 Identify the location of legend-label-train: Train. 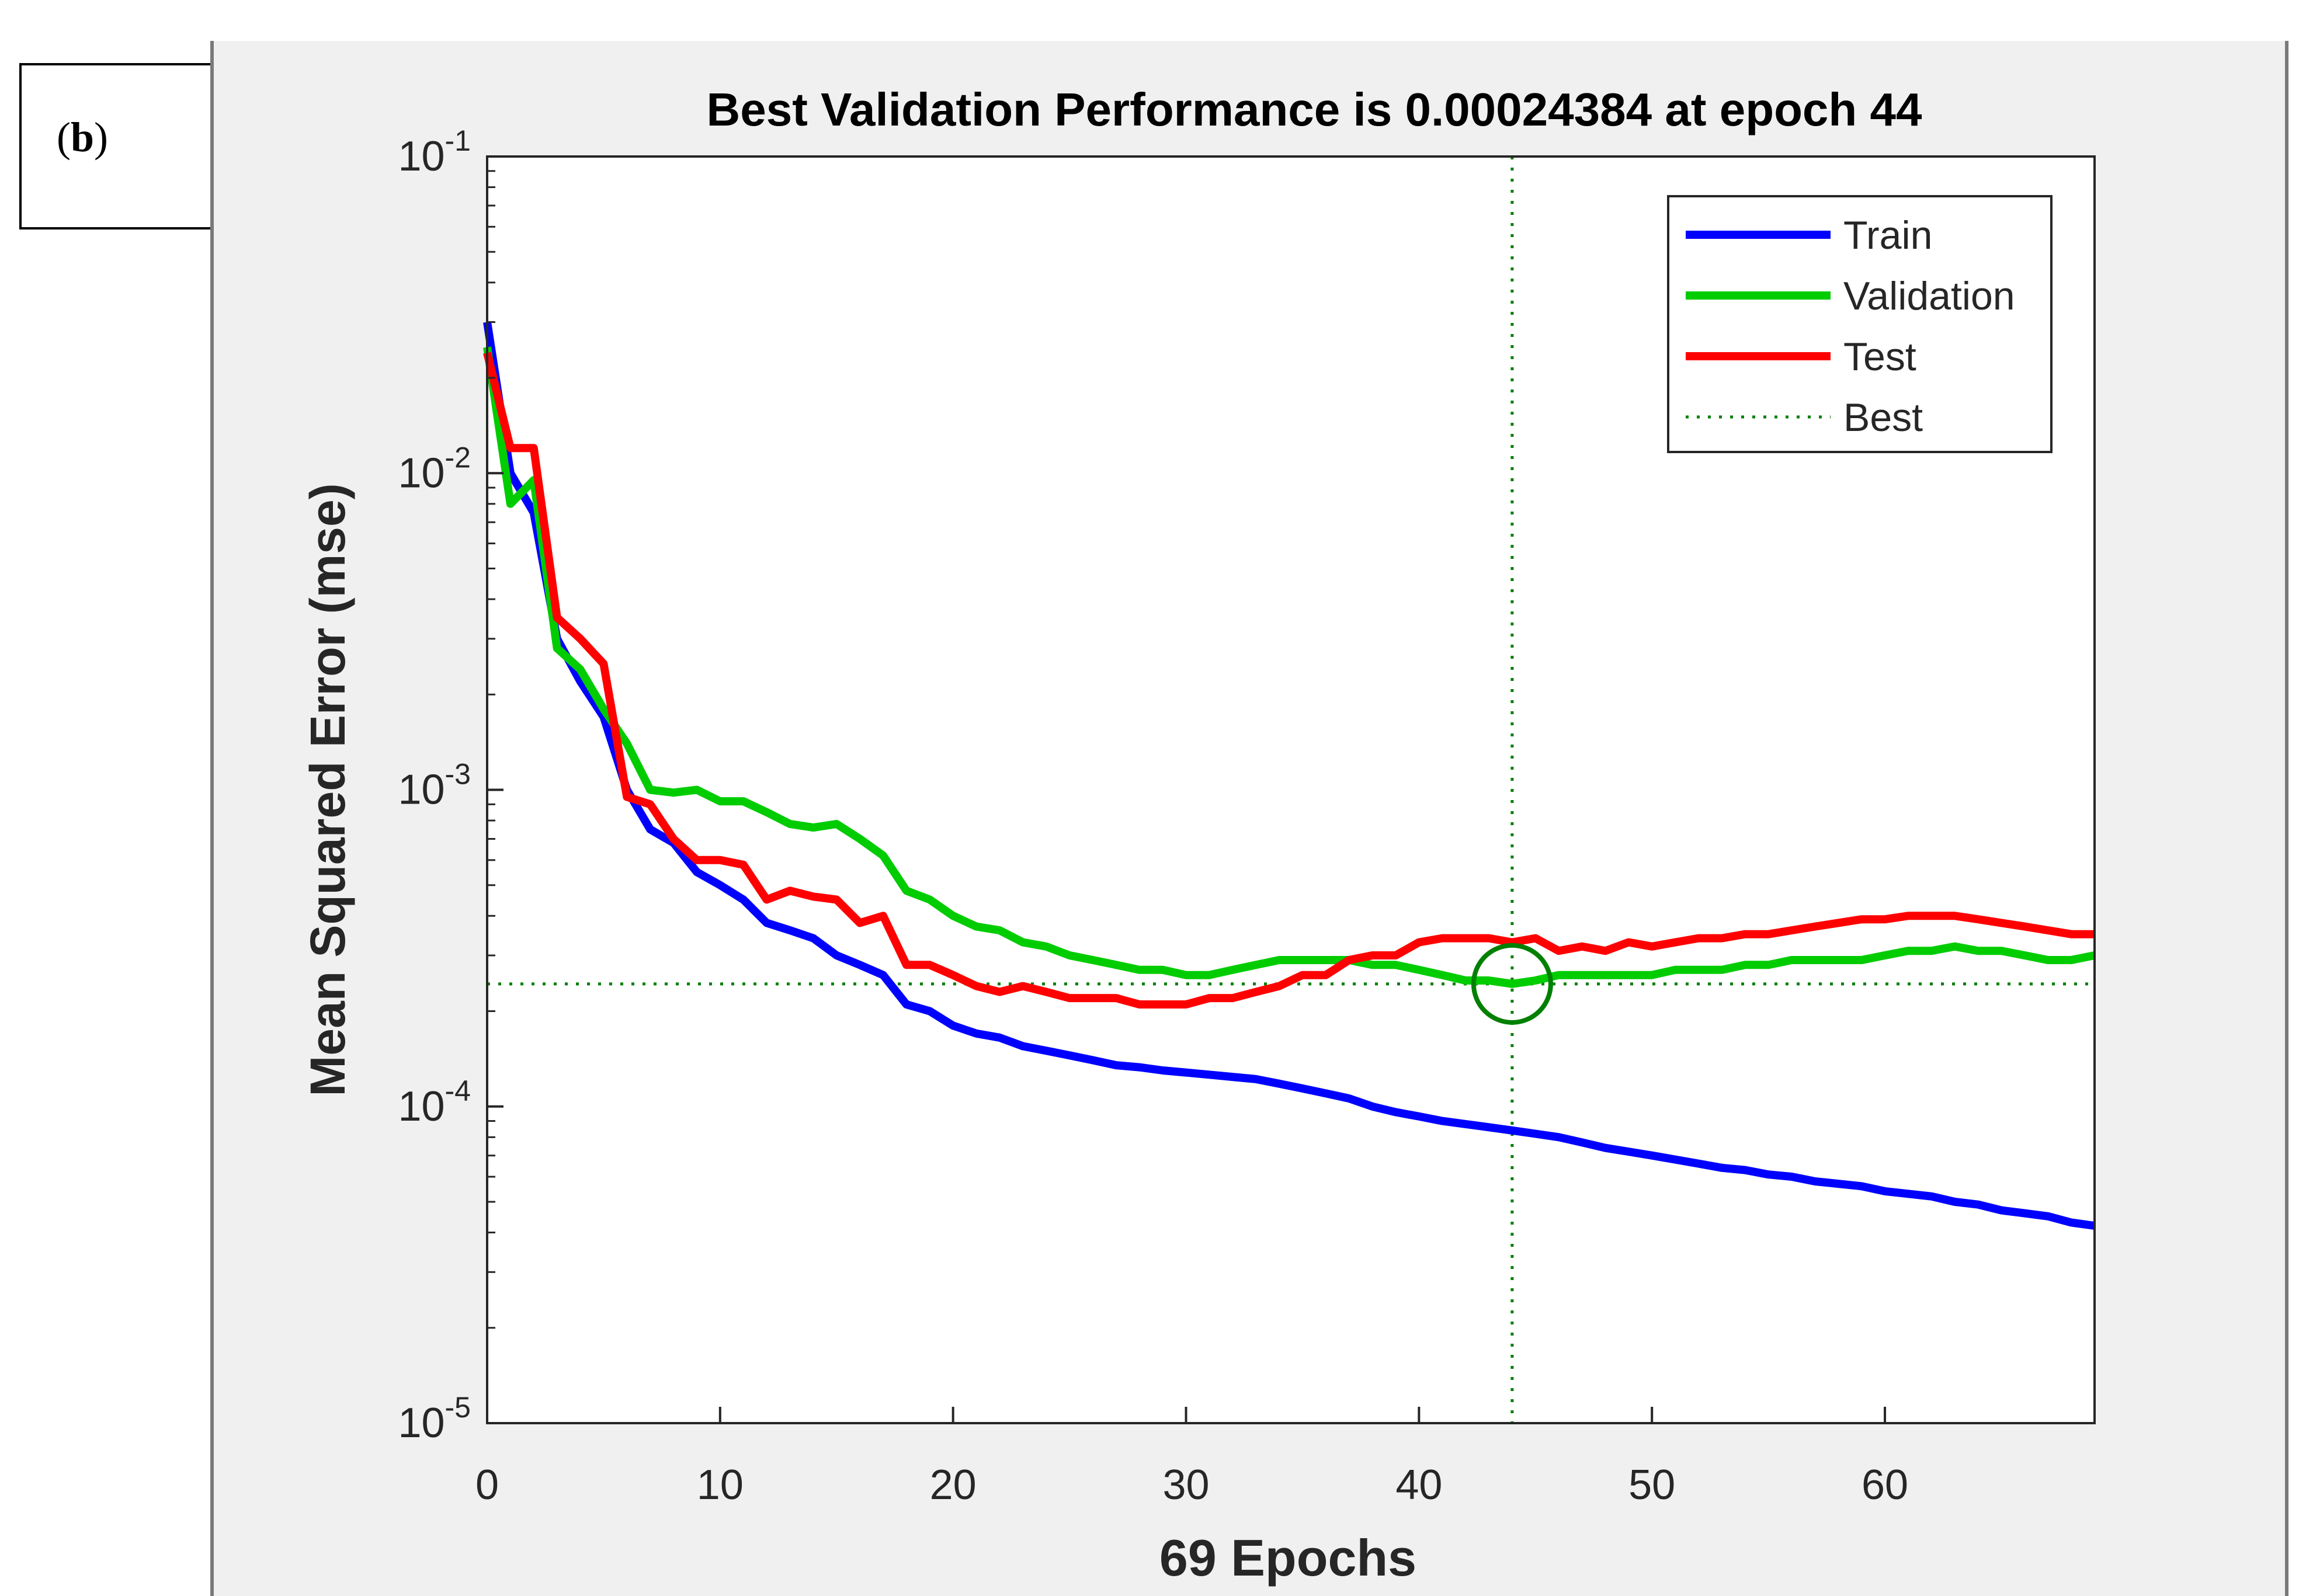
(1887, 235).